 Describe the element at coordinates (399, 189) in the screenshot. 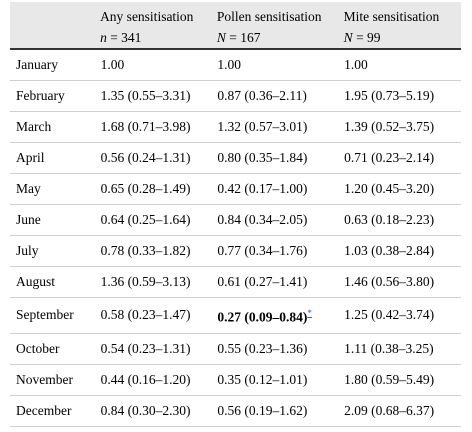

I see `mite-cell: 1.20 (0.45–3.20)` at that location.